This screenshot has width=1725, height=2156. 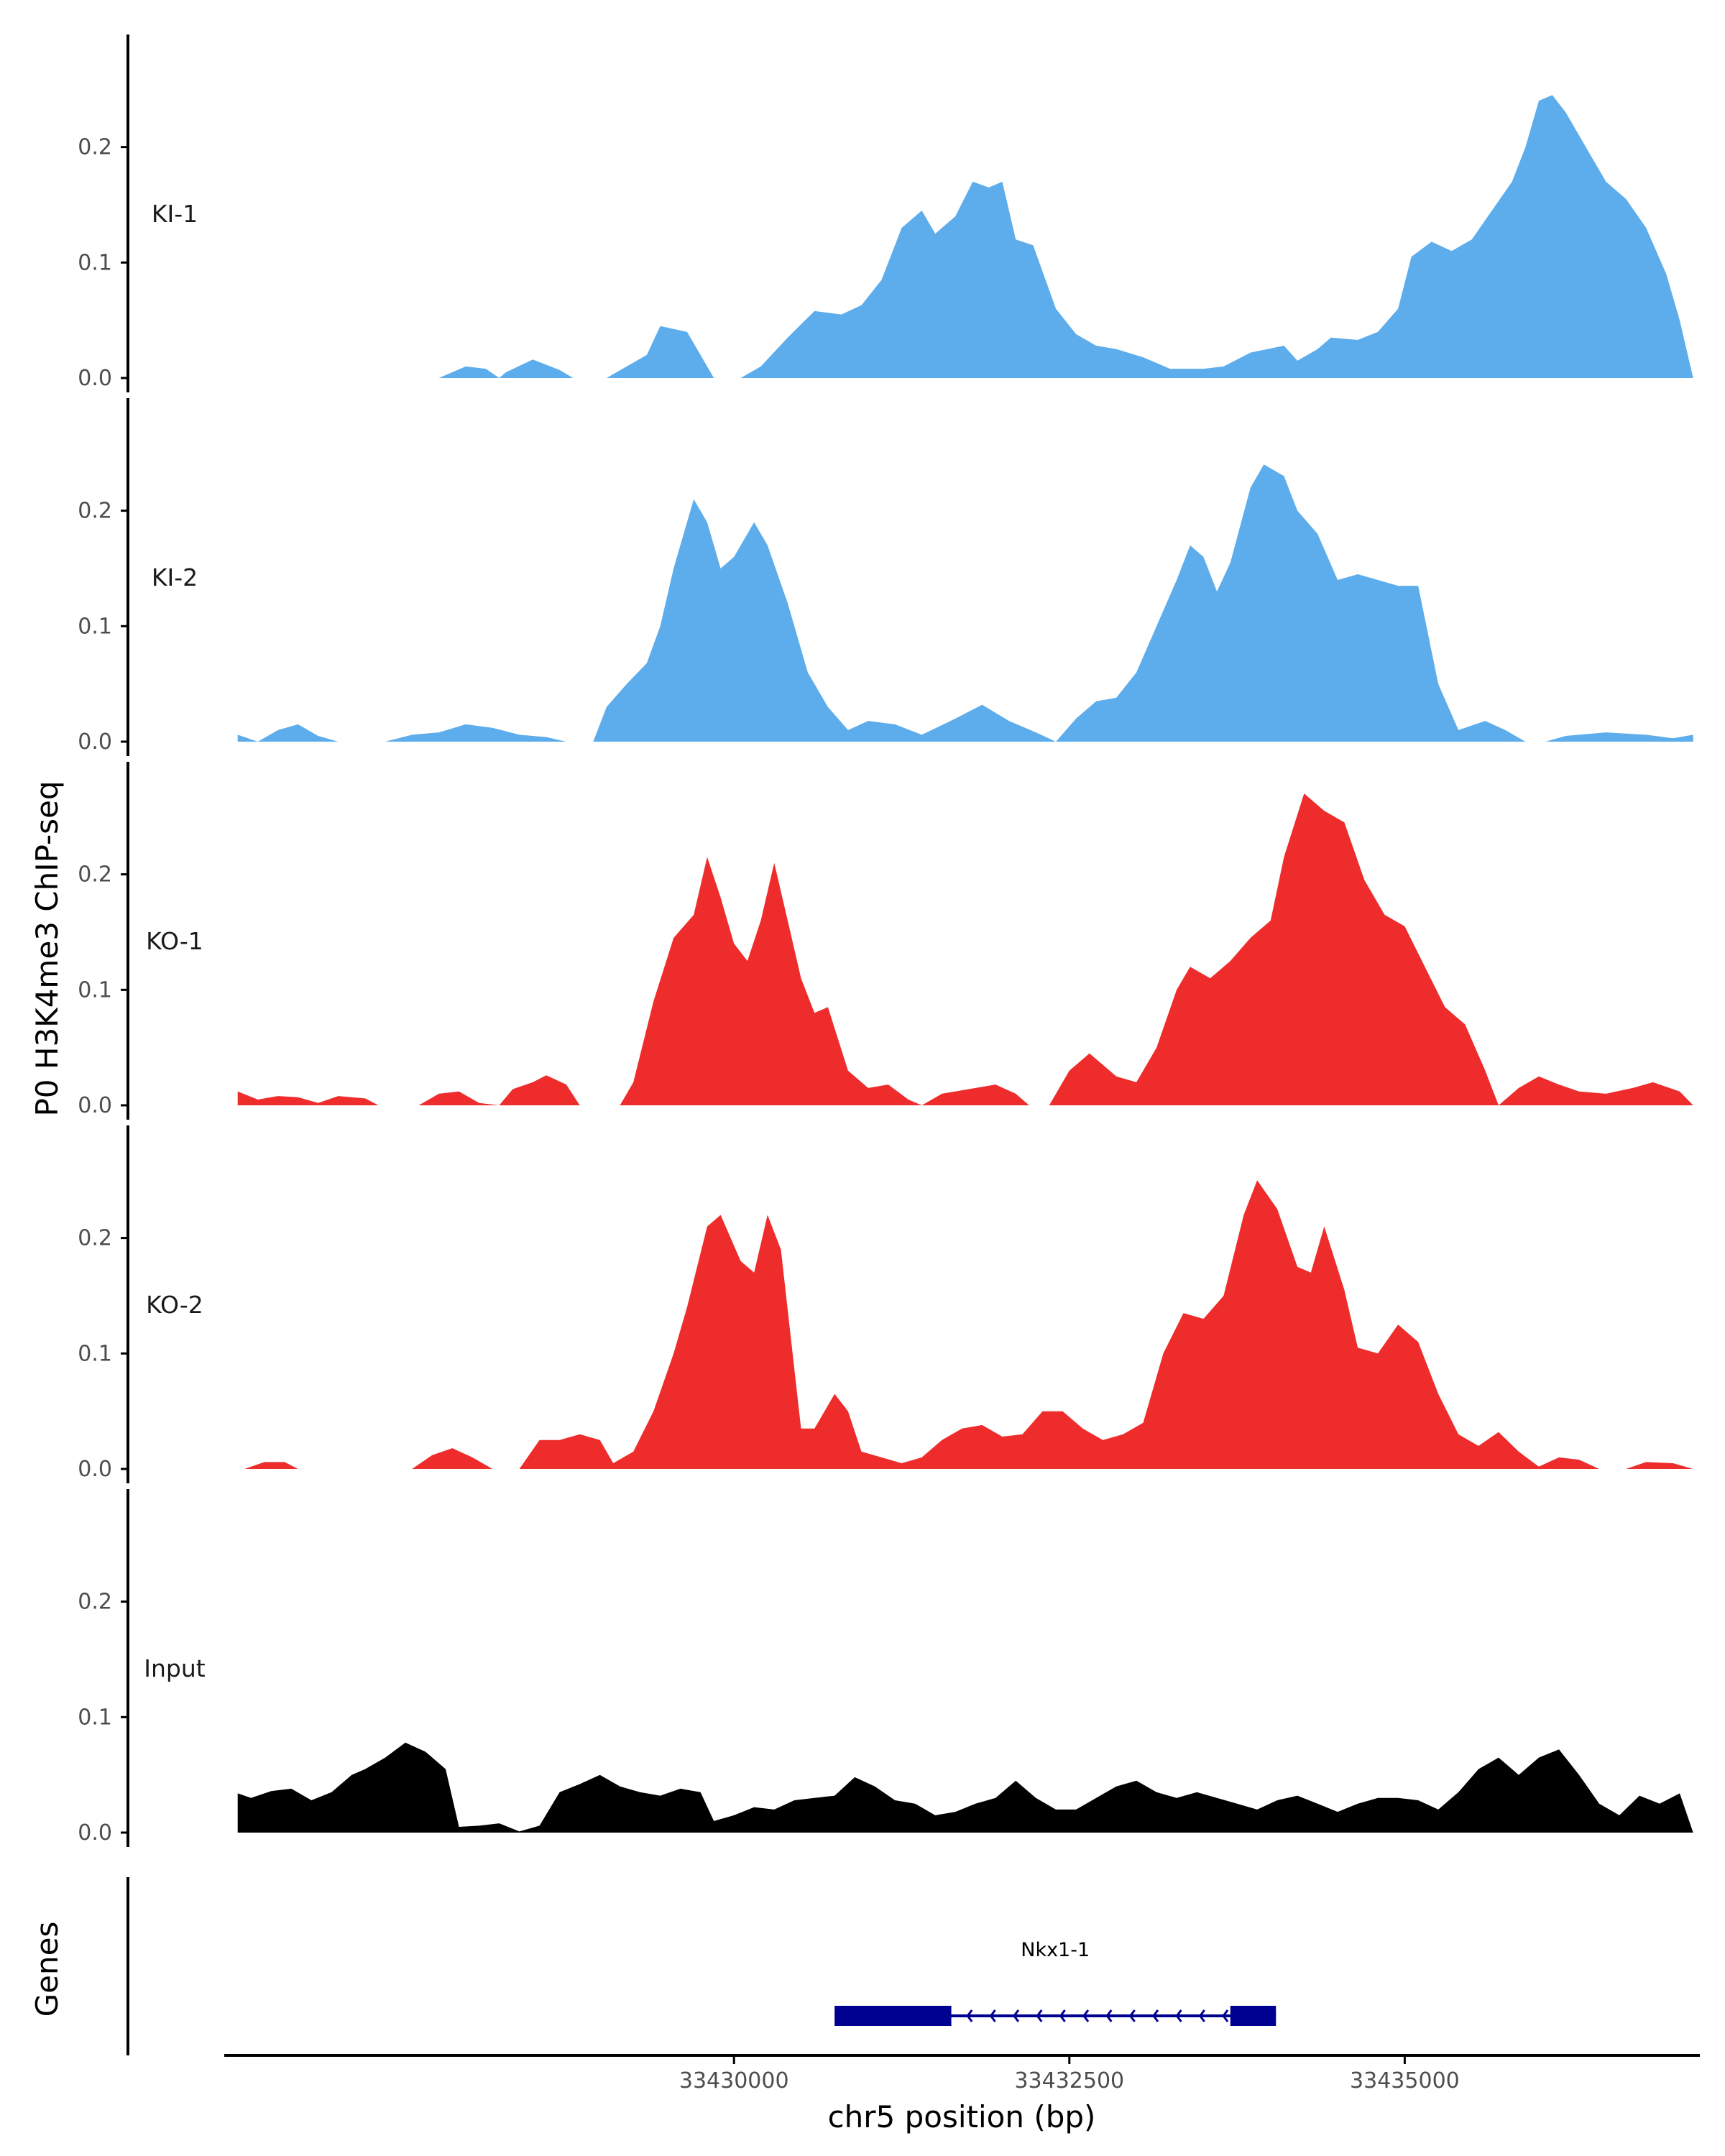 I want to click on x-axis: 33430000 33432500 33435000, so click(x=962, y=2073).